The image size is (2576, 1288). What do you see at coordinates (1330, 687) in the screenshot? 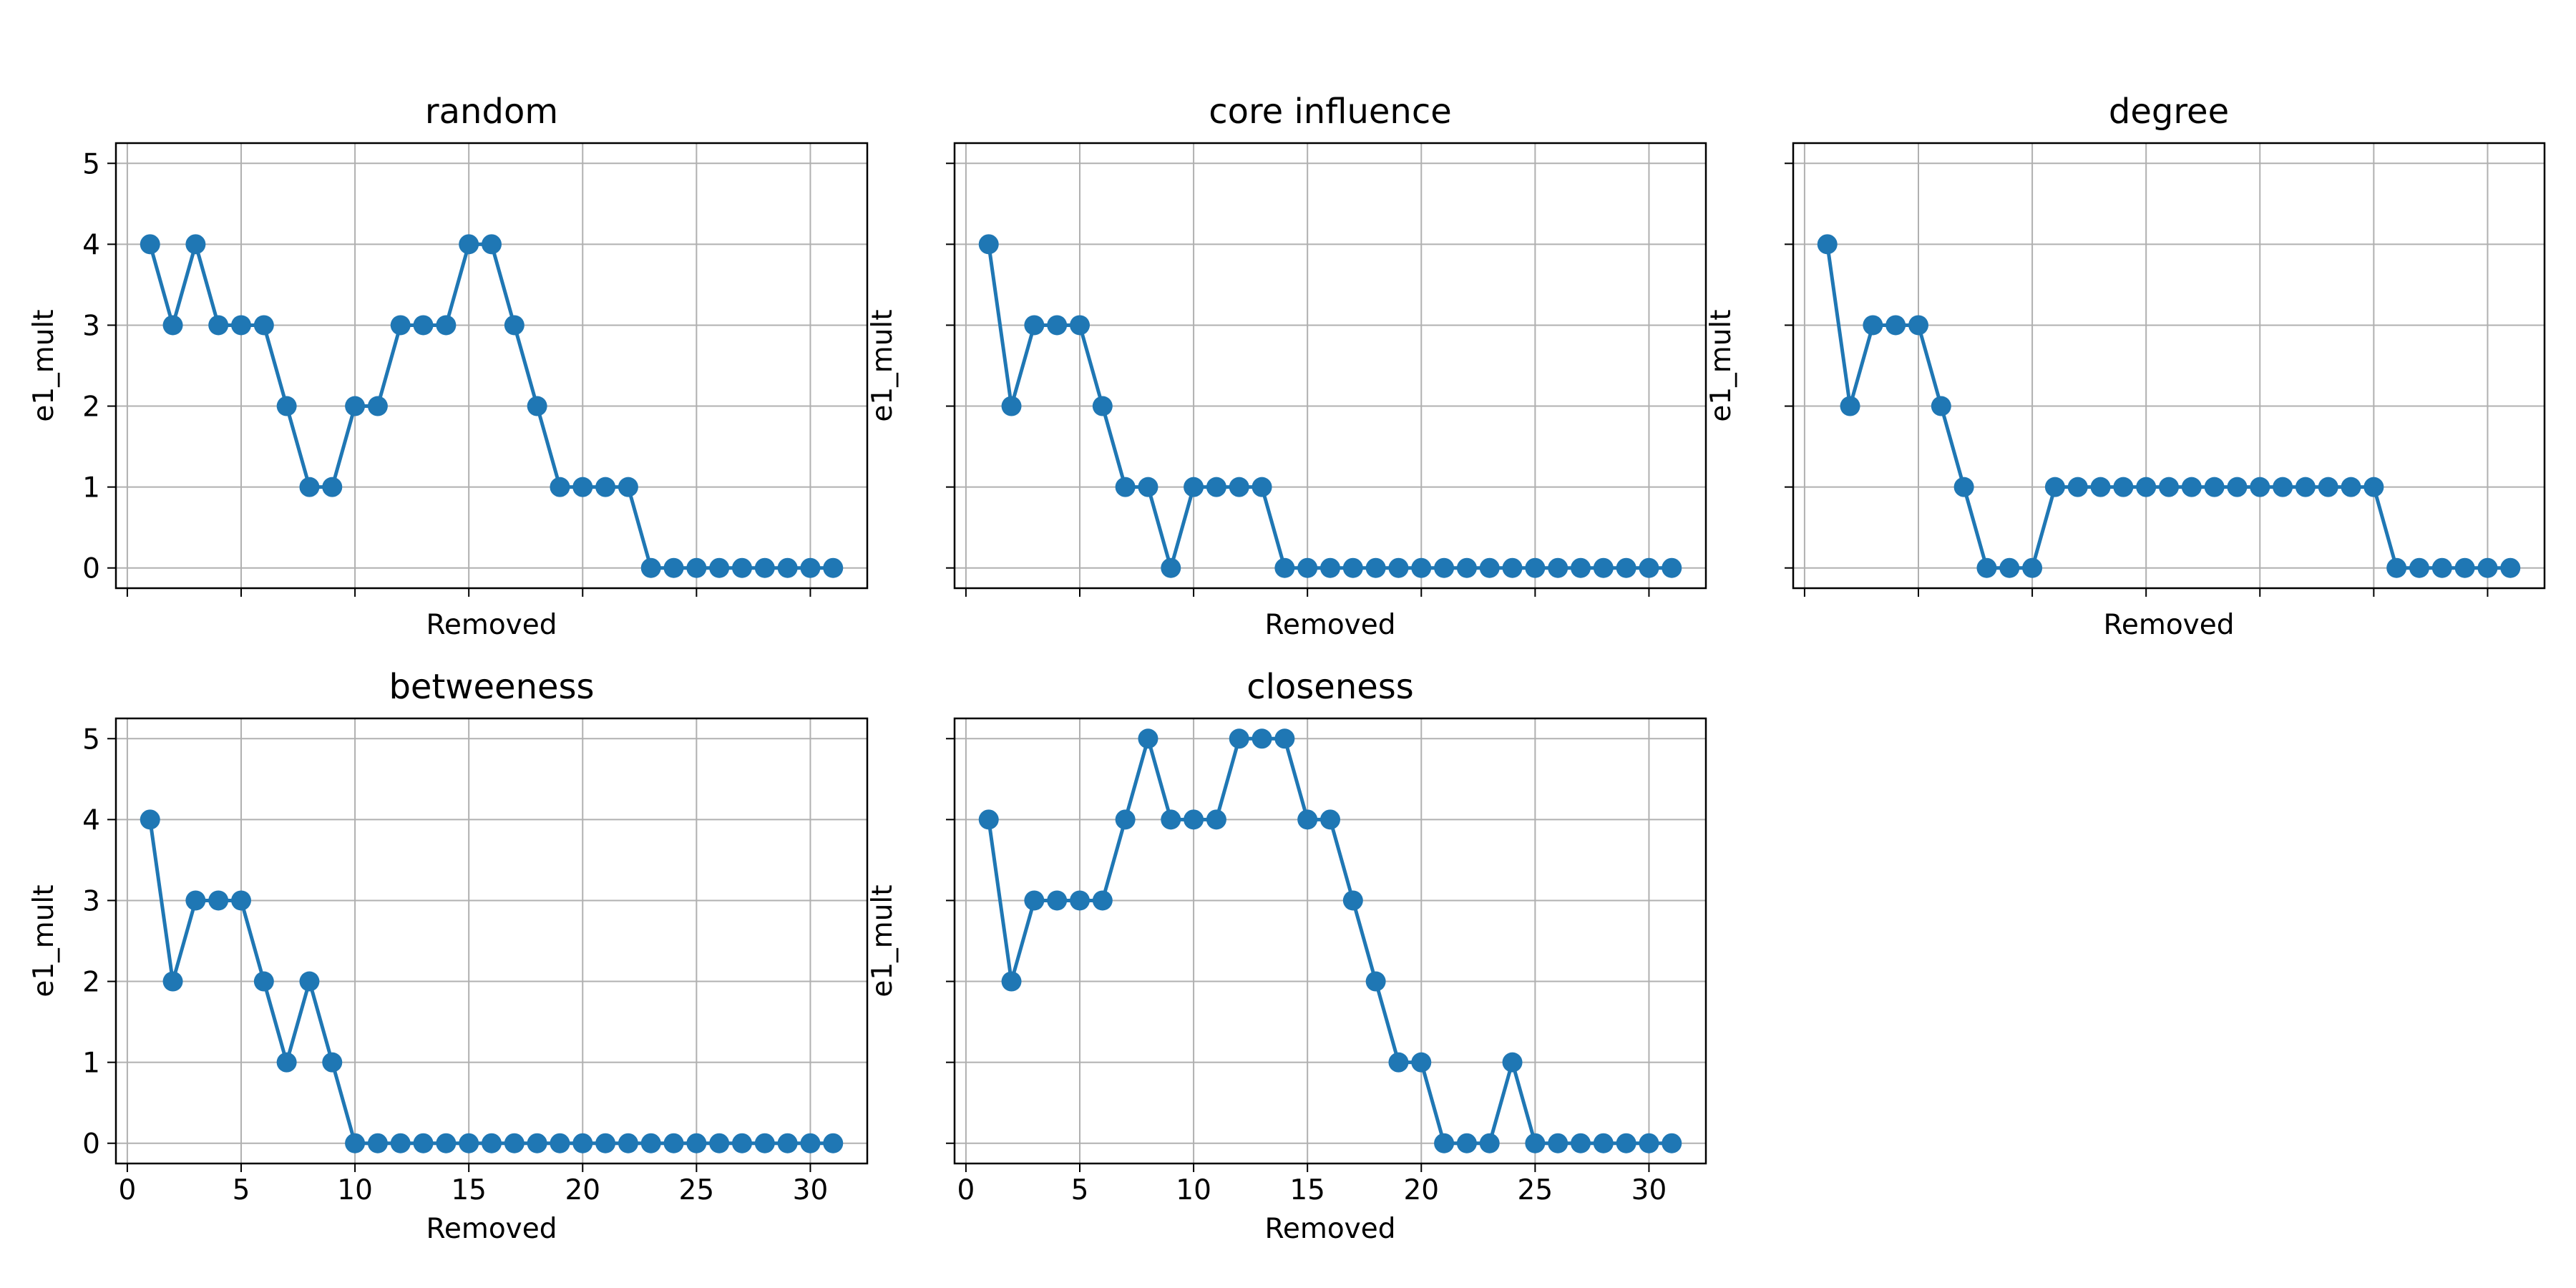
I see `chart-title: closeness` at bounding box center [1330, 687].